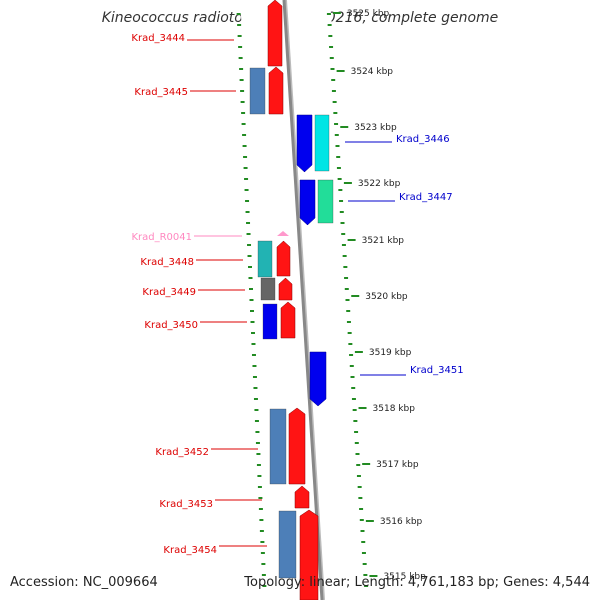 The image size is (600, 600). Describe the element at coordinates (161, 237) in the screenshot. I see `gene-label: Krad_R0041` at that location.